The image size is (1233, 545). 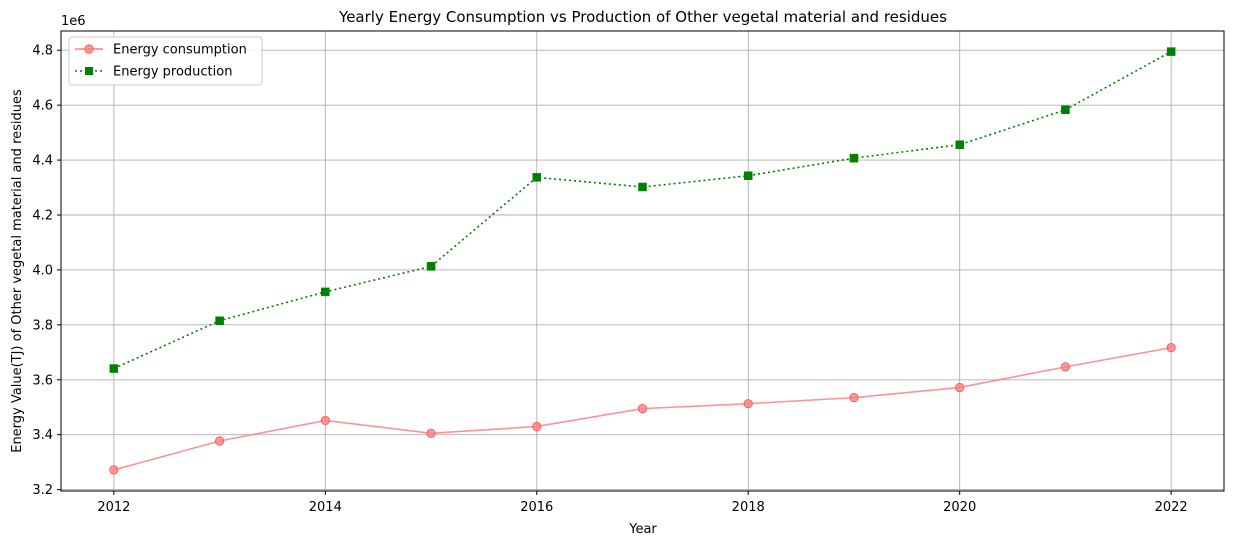 I want to click on legend-box, so click(x=165, y=61).